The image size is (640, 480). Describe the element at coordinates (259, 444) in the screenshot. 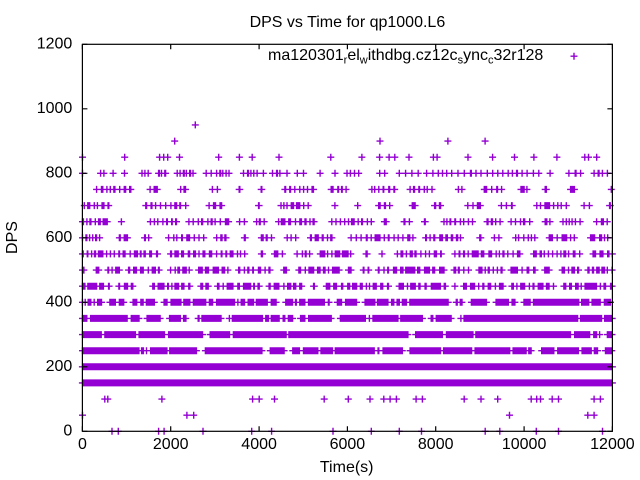

I see `svg-text: 4000` at that location.